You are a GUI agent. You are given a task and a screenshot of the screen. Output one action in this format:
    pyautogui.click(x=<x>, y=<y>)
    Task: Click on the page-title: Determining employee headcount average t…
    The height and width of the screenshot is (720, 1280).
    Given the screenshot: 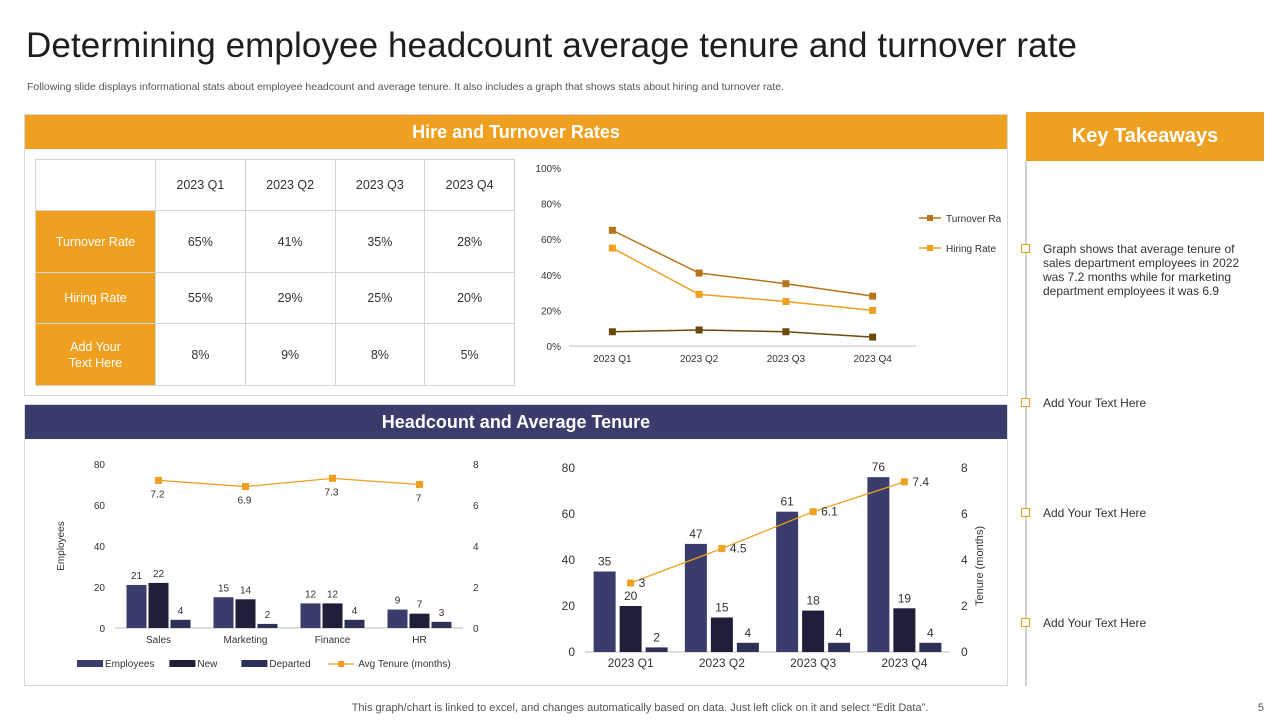 What is the action you would take?
    pyautogui.click(x=552, y=45)
    